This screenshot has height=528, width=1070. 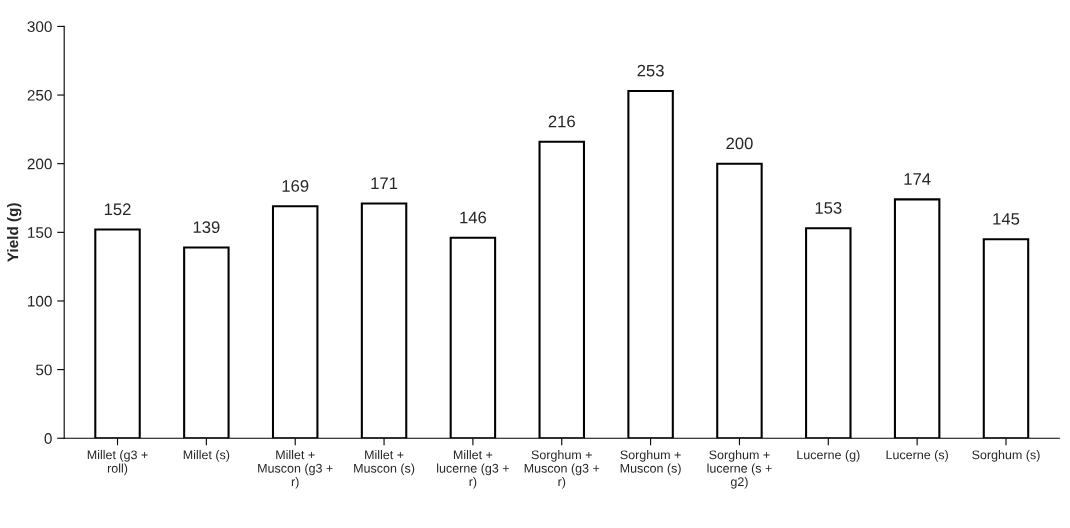 I want to click on y-tick-label: 300, so click(x=39, y=27).